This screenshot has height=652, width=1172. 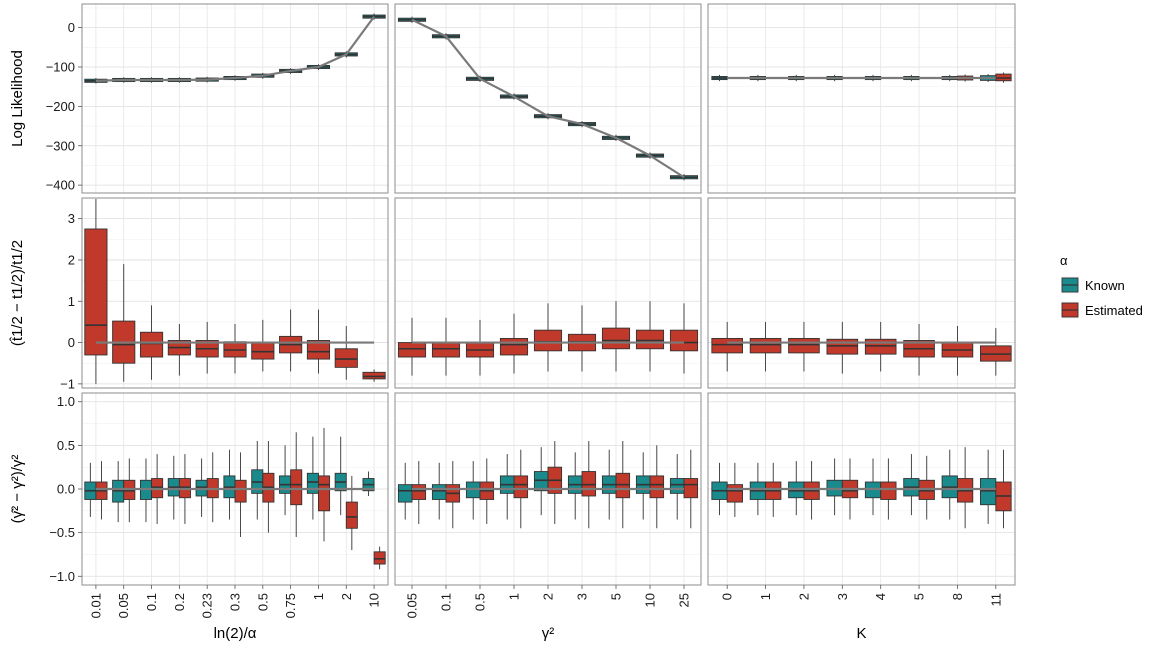 What do you see at coordinates (17, 98) in the screenshot?
I see `y-axis-label: Log Likelihood` at bounding box center [17, 98].